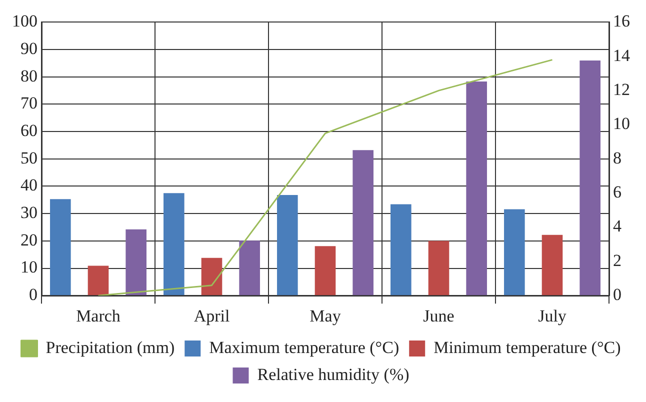 The width and height of the screenshot is (646, 402). I want to click on y-tick-label: 80, so click(29, 76).